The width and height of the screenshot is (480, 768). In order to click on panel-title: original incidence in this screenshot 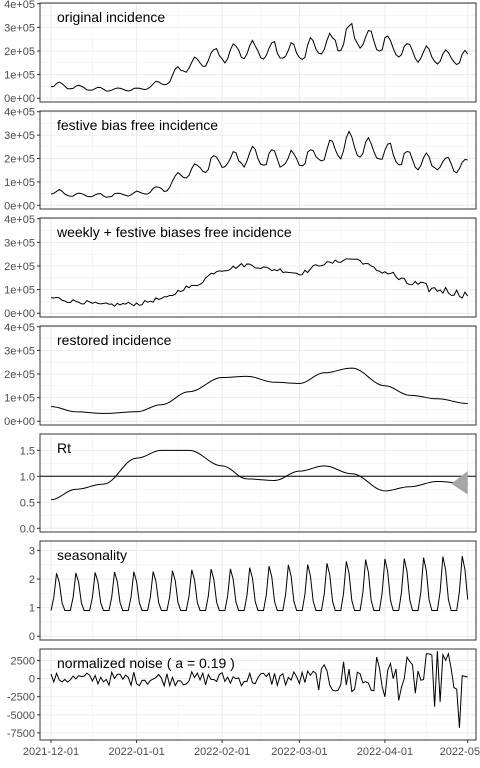, I will do `click(111, 17)`.